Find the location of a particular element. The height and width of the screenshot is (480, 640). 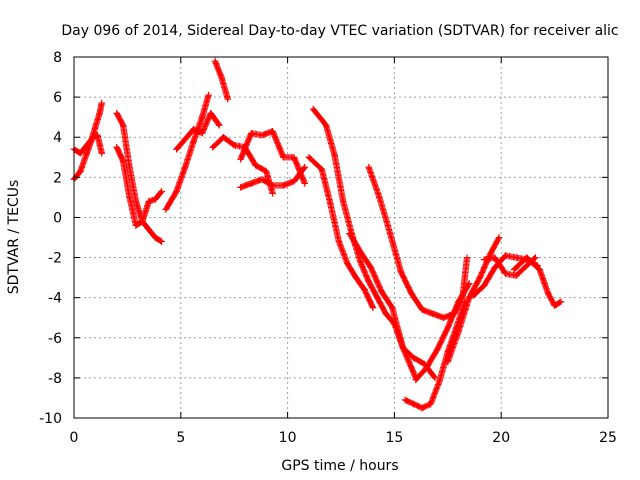

y-tick-label: -6 is located at coordinates (55, 339).